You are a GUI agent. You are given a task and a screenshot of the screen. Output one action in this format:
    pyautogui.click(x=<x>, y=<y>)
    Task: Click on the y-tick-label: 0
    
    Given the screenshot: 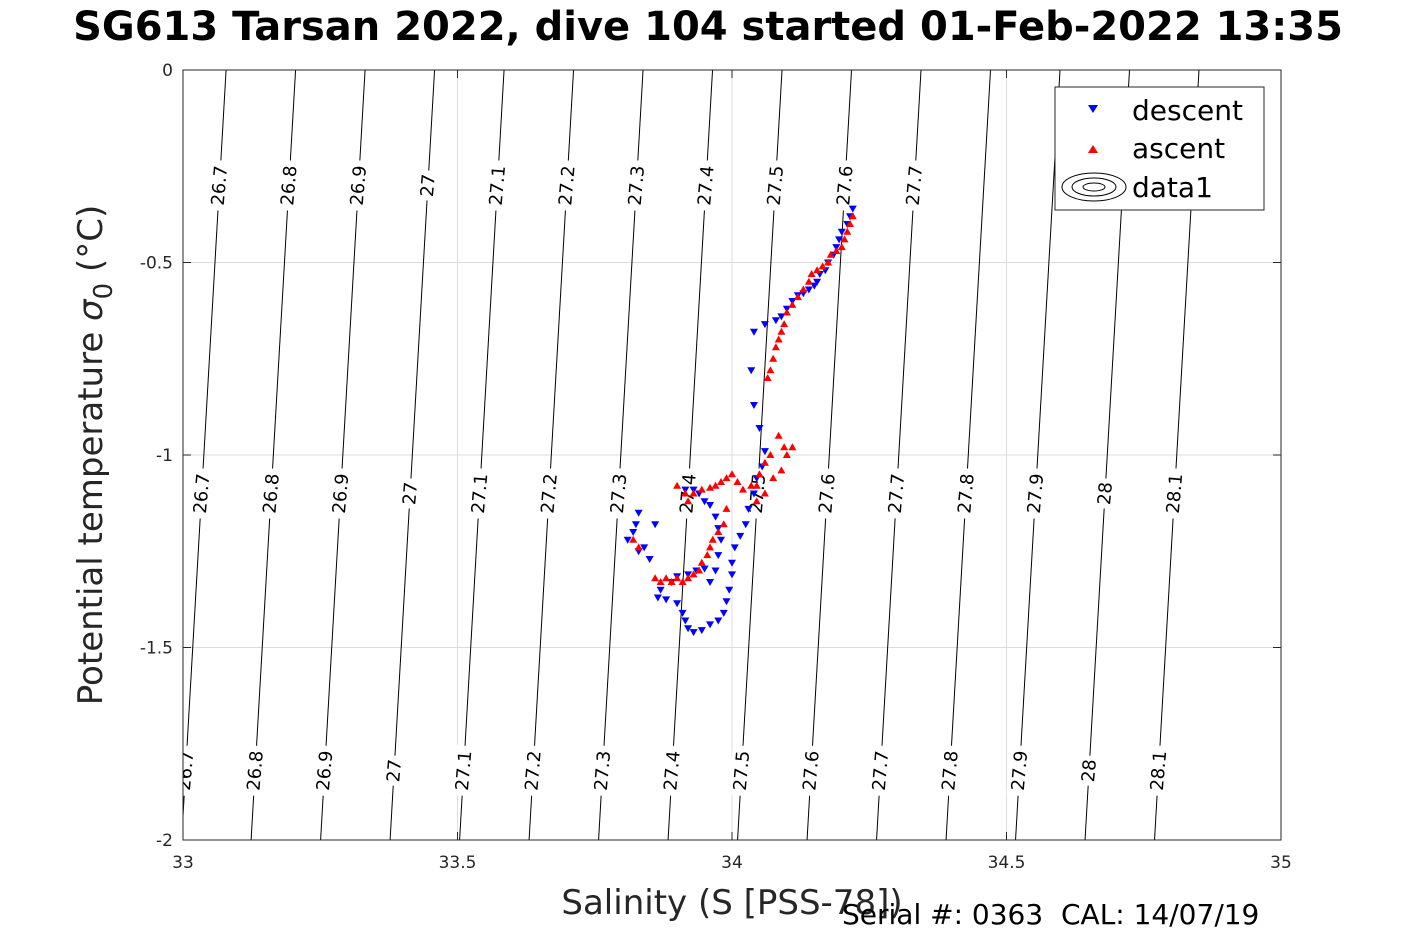 What is the action you would take?
    pyautogui.click(x=167, y=71)
    